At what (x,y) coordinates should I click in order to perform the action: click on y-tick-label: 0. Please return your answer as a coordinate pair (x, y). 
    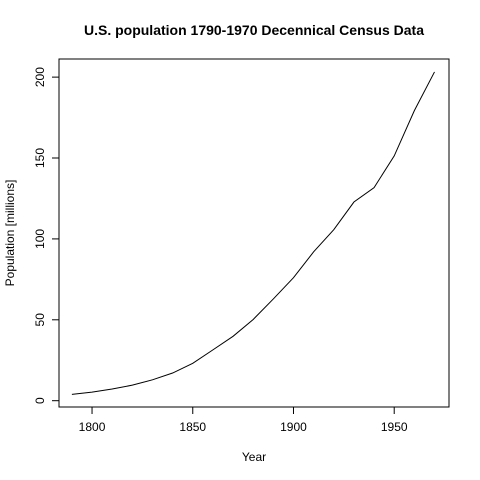
    Looking at the image, I should click on (40, 400).